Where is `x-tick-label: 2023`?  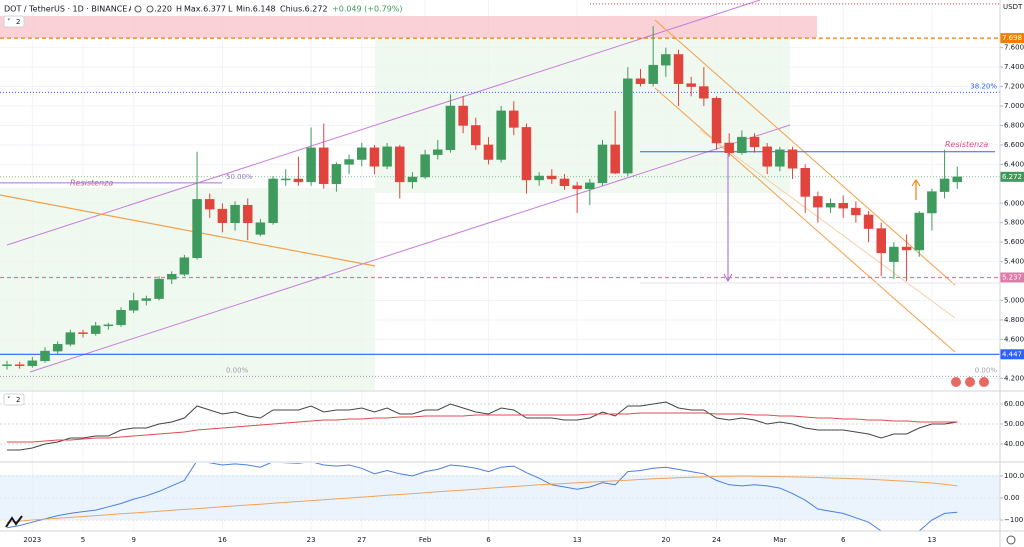
x-tick-label: 2023 is located at coordinates (32, 540).